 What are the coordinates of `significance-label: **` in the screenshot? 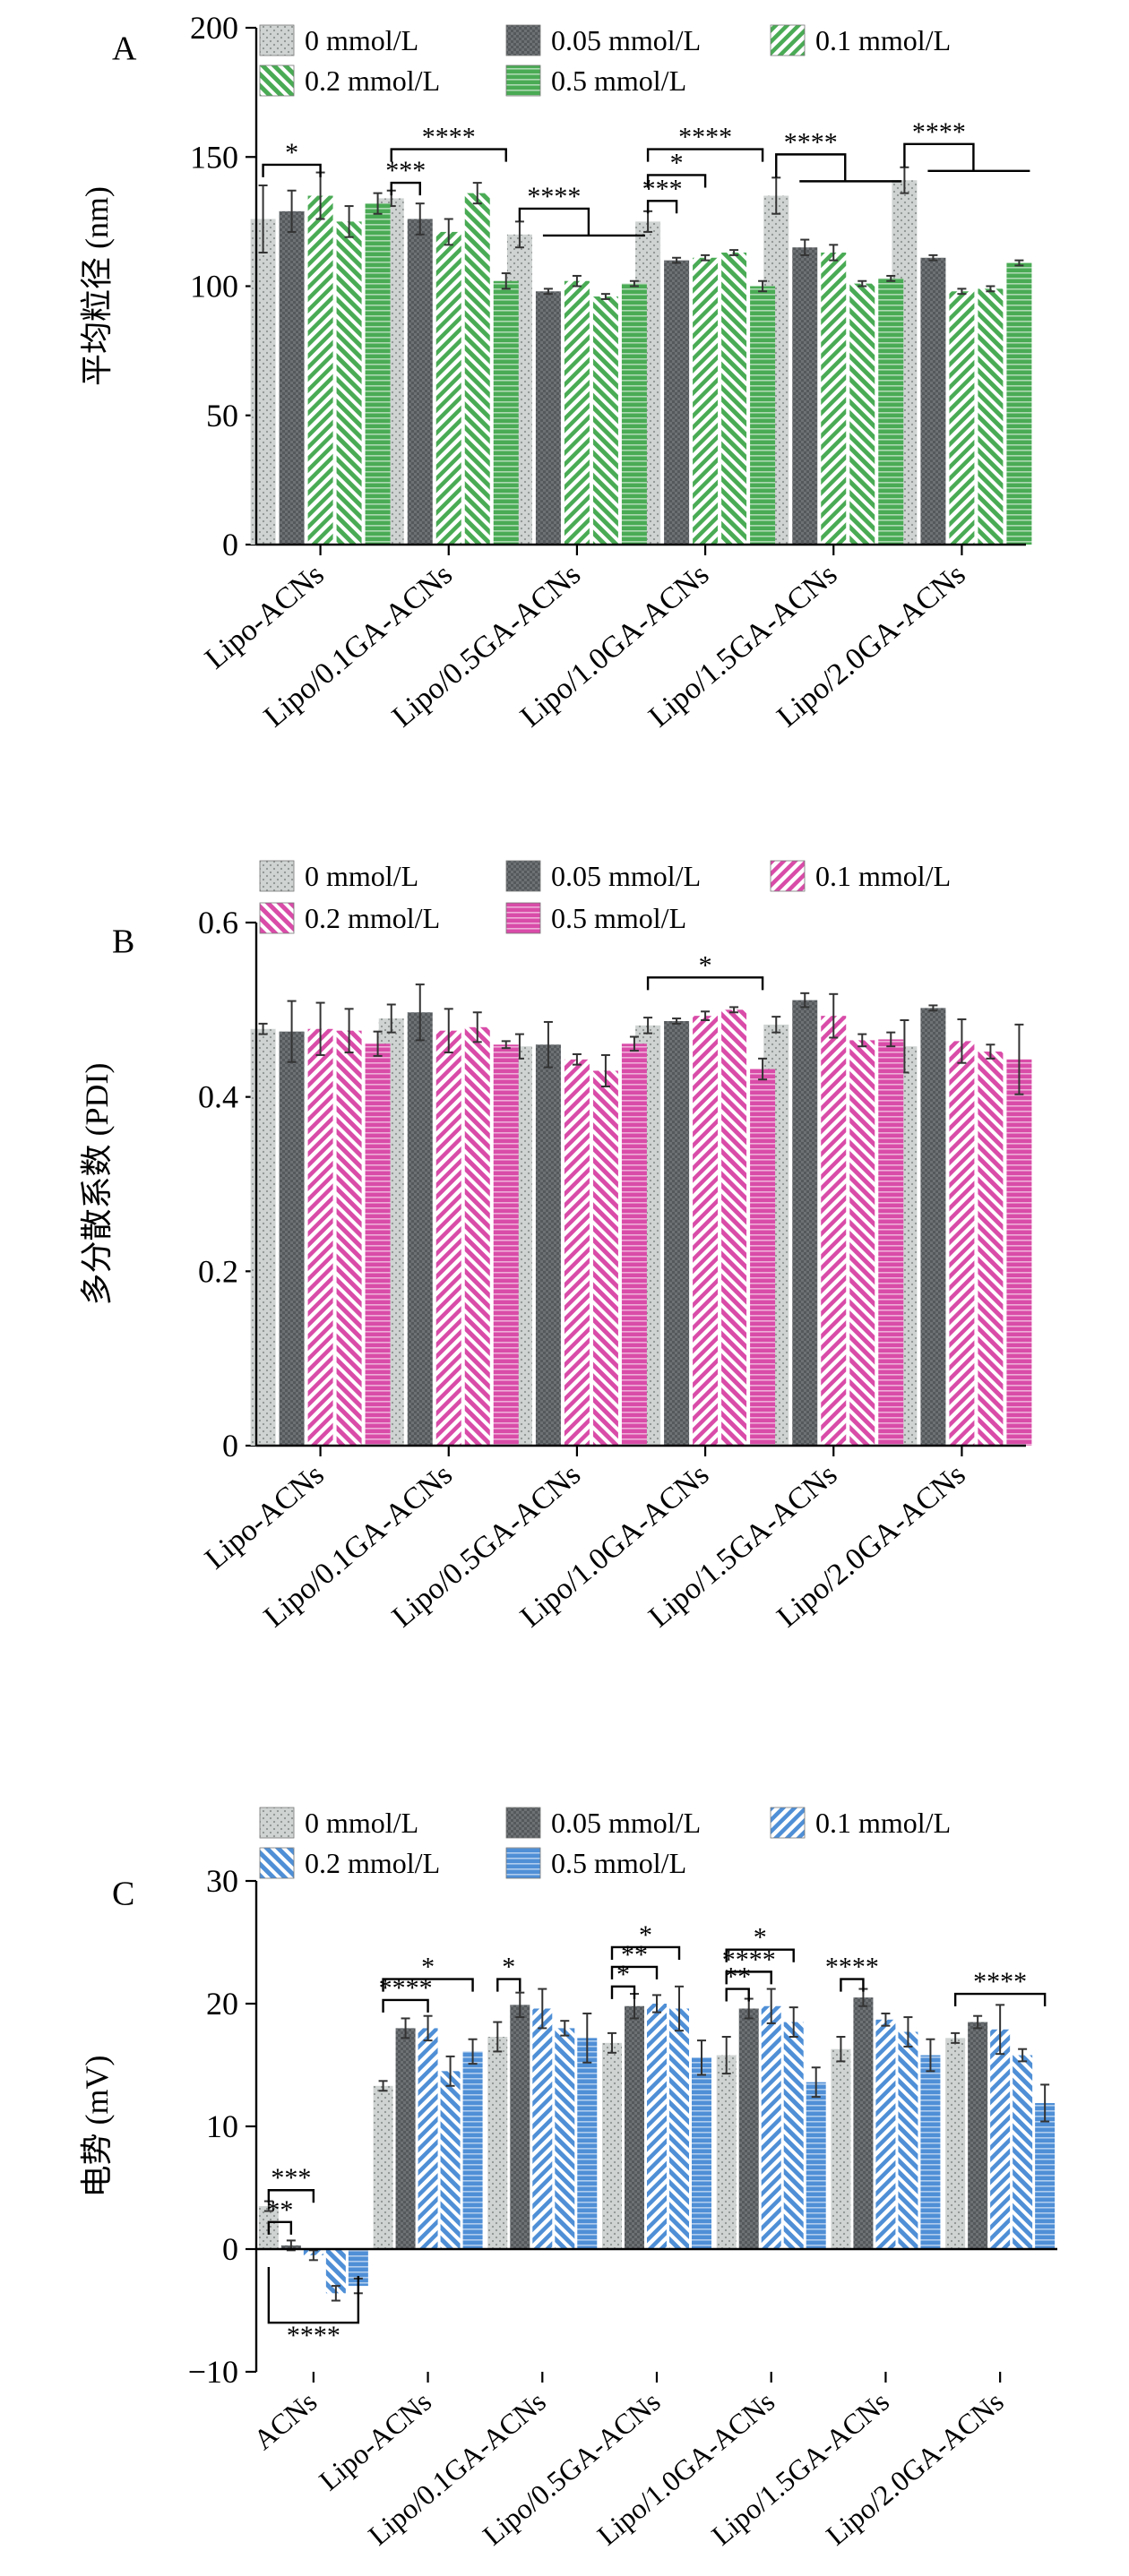 It's located at (635, 1955).